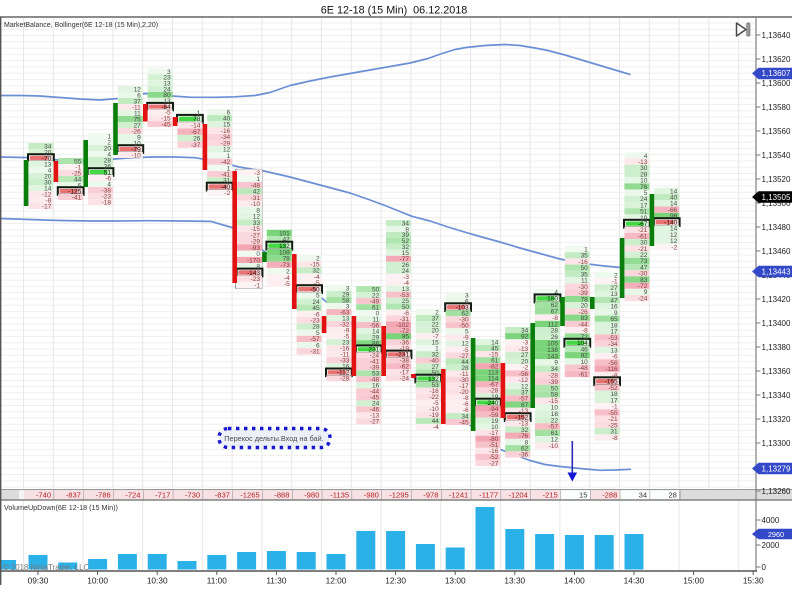 This screenshot has width=792, height=600. I want to click on svg-text: 92, so click(585, 356).